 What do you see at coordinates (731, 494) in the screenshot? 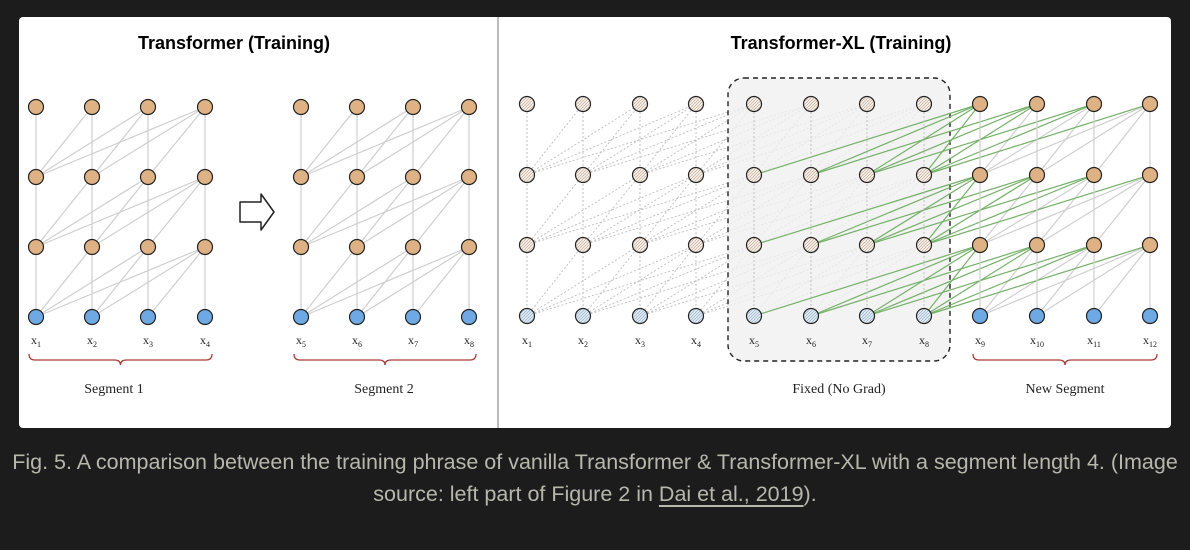
I see `citation-link: Dai et al., 2019` at bounding box center [731, 494].